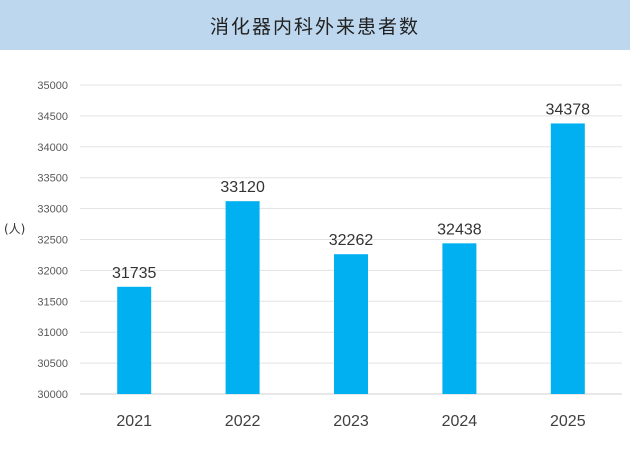 The image size is (630, 468). I want to click on bar-value-label: 34378, so click(568, 109).